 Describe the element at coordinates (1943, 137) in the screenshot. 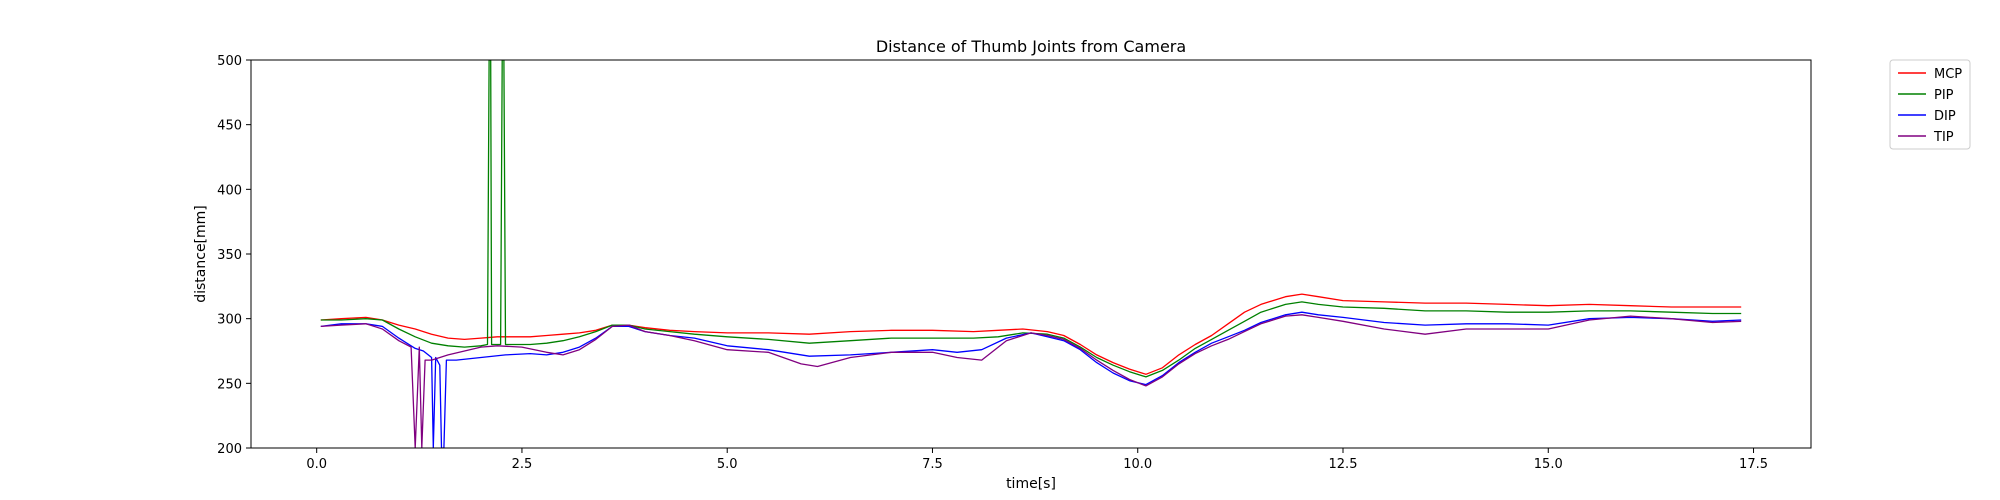

I see `legend-label-tip: TIP` at that location.